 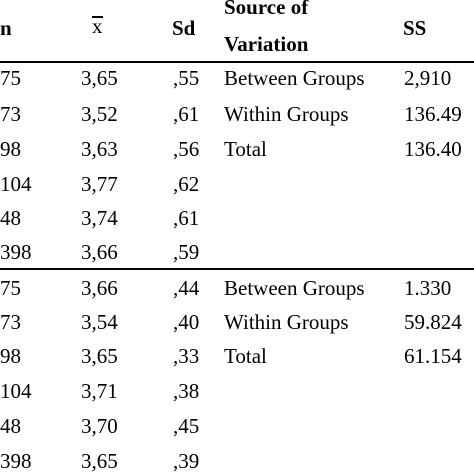 I want to click on anova-ss: 61.154, so click(x=433, y=356).